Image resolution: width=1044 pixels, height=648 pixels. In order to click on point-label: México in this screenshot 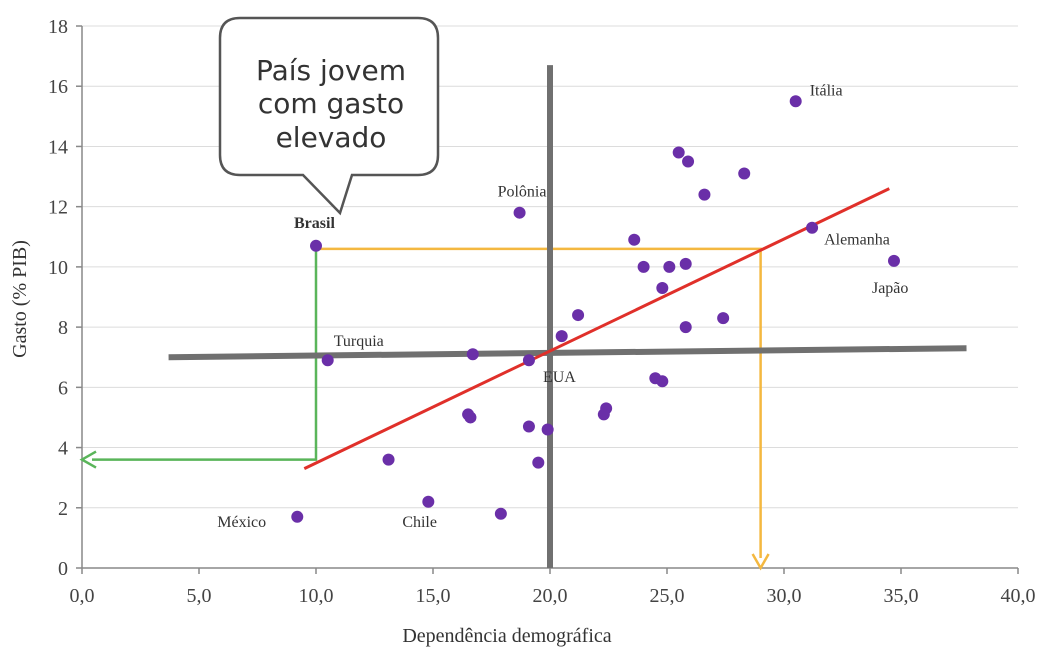, I will do `click(241, 522)`.